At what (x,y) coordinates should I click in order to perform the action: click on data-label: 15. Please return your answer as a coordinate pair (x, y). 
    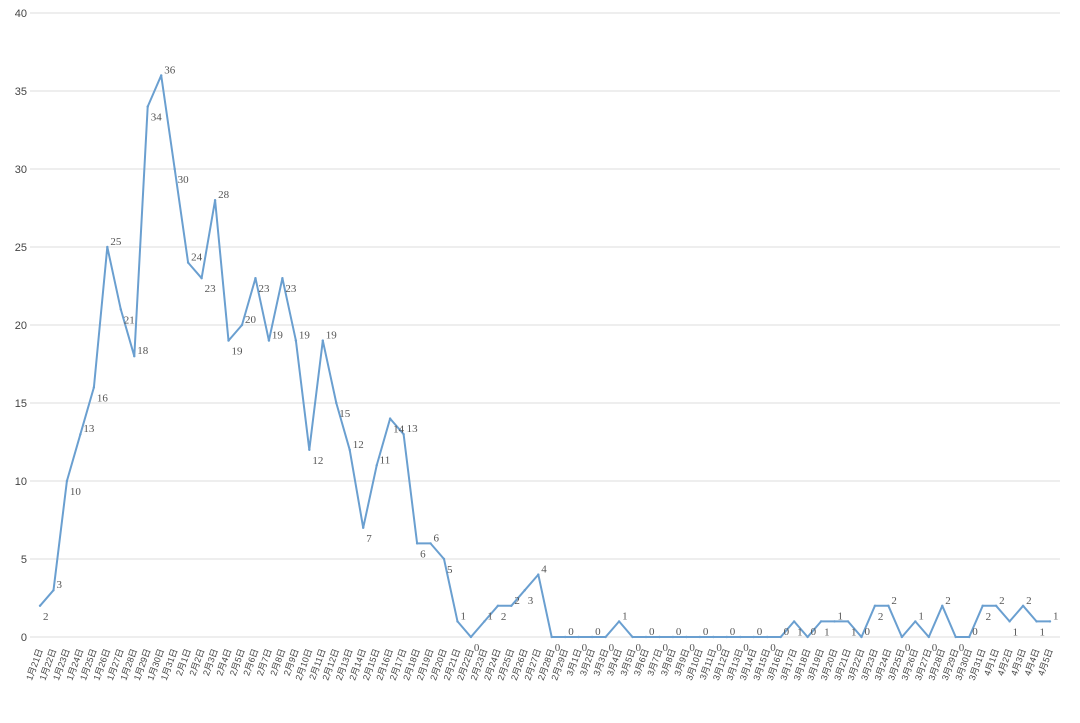
    Looking at the image, I should click on (345, 414).